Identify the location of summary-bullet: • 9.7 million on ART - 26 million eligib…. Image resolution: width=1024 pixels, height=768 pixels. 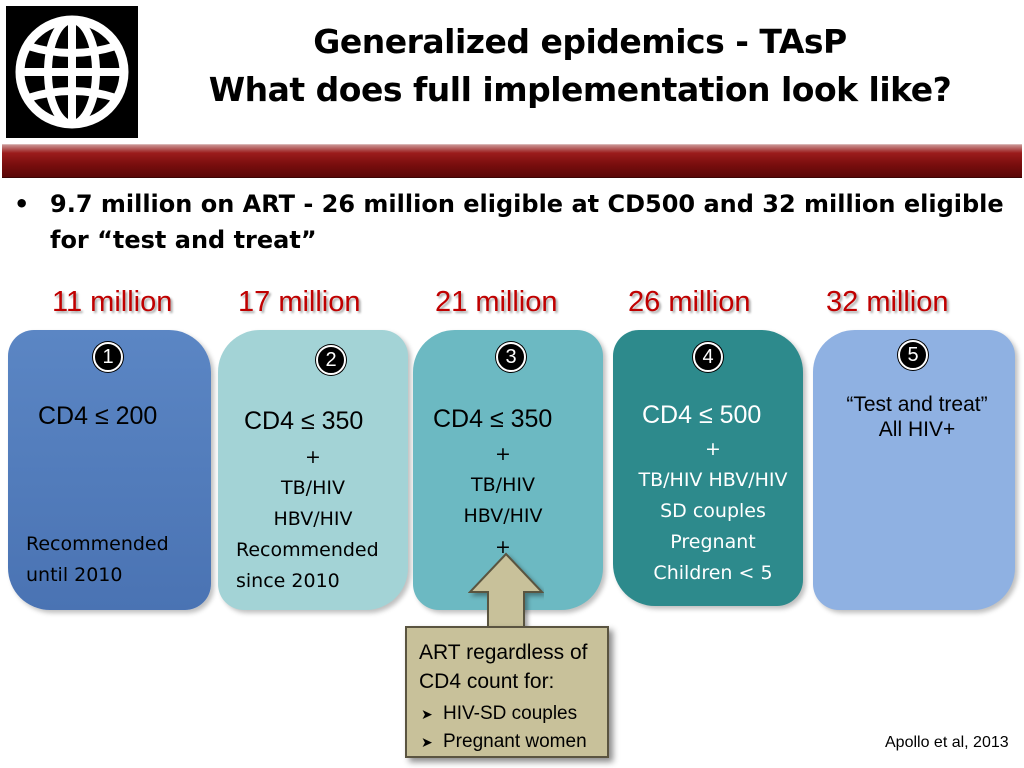
(509, 222).